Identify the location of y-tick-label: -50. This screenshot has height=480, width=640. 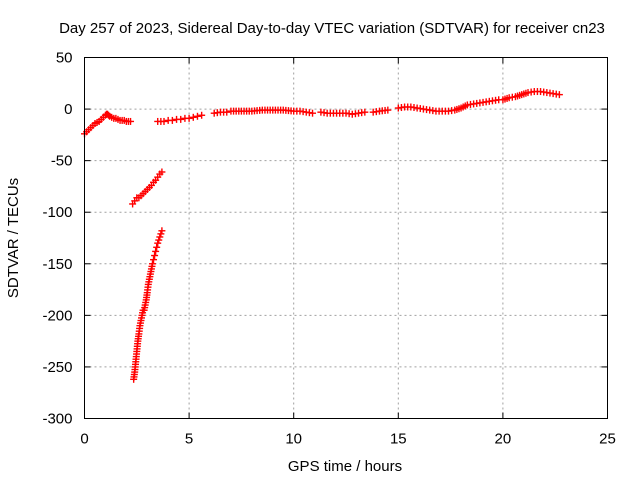
(62, 161).